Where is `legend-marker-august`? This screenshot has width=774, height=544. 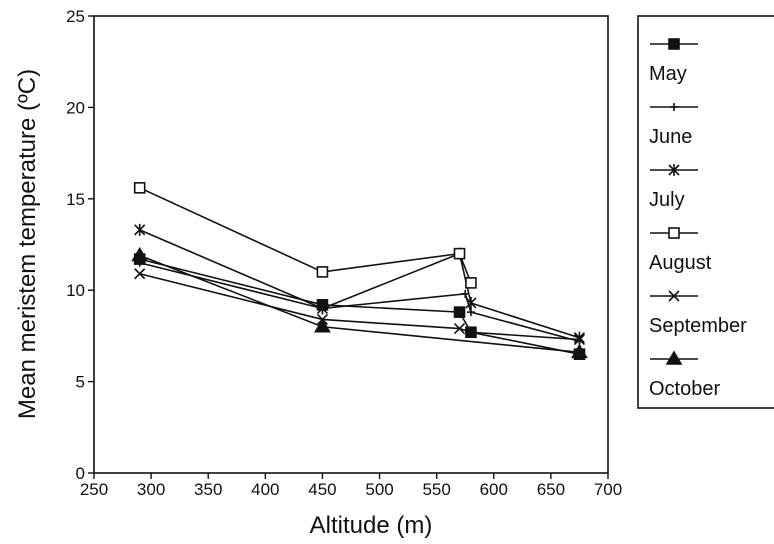 legend-marker-august is located at coordinates (674, 233).